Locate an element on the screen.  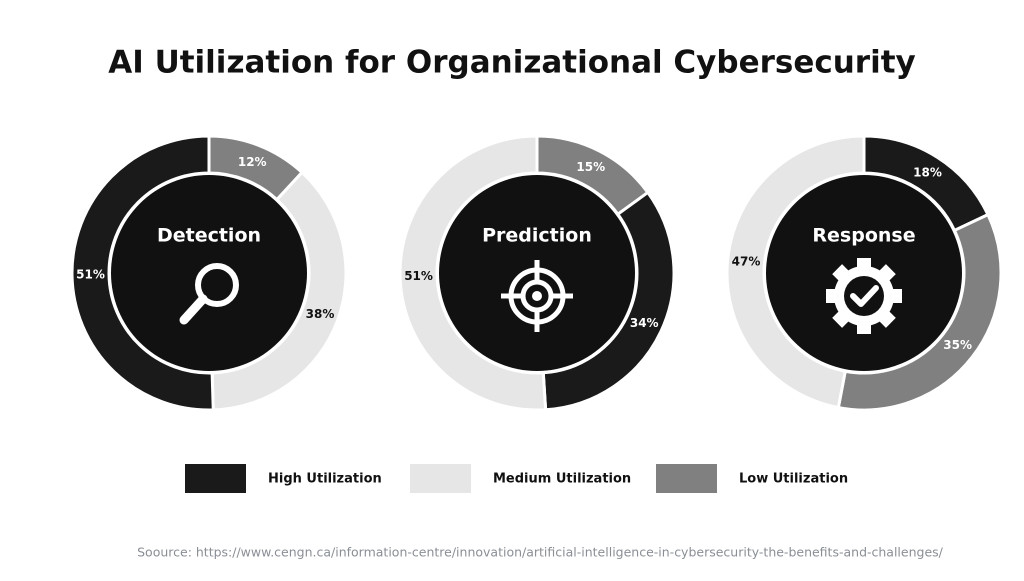
donut-title: Response is located at coordinates (863, 236).